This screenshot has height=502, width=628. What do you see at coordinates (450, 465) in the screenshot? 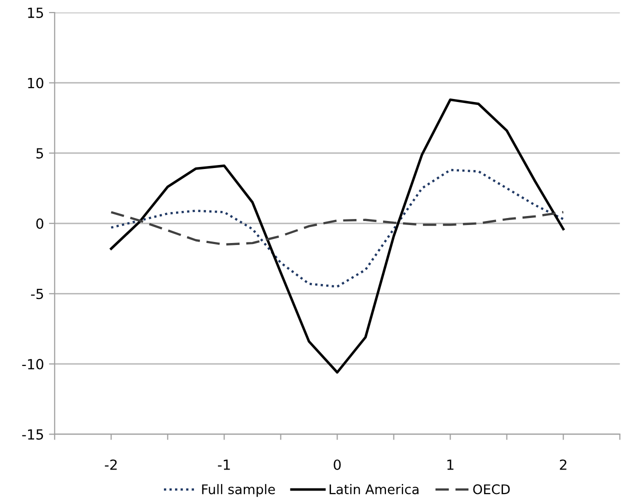
I see `x-tick-label: 1` at bounding box center [450, 465].